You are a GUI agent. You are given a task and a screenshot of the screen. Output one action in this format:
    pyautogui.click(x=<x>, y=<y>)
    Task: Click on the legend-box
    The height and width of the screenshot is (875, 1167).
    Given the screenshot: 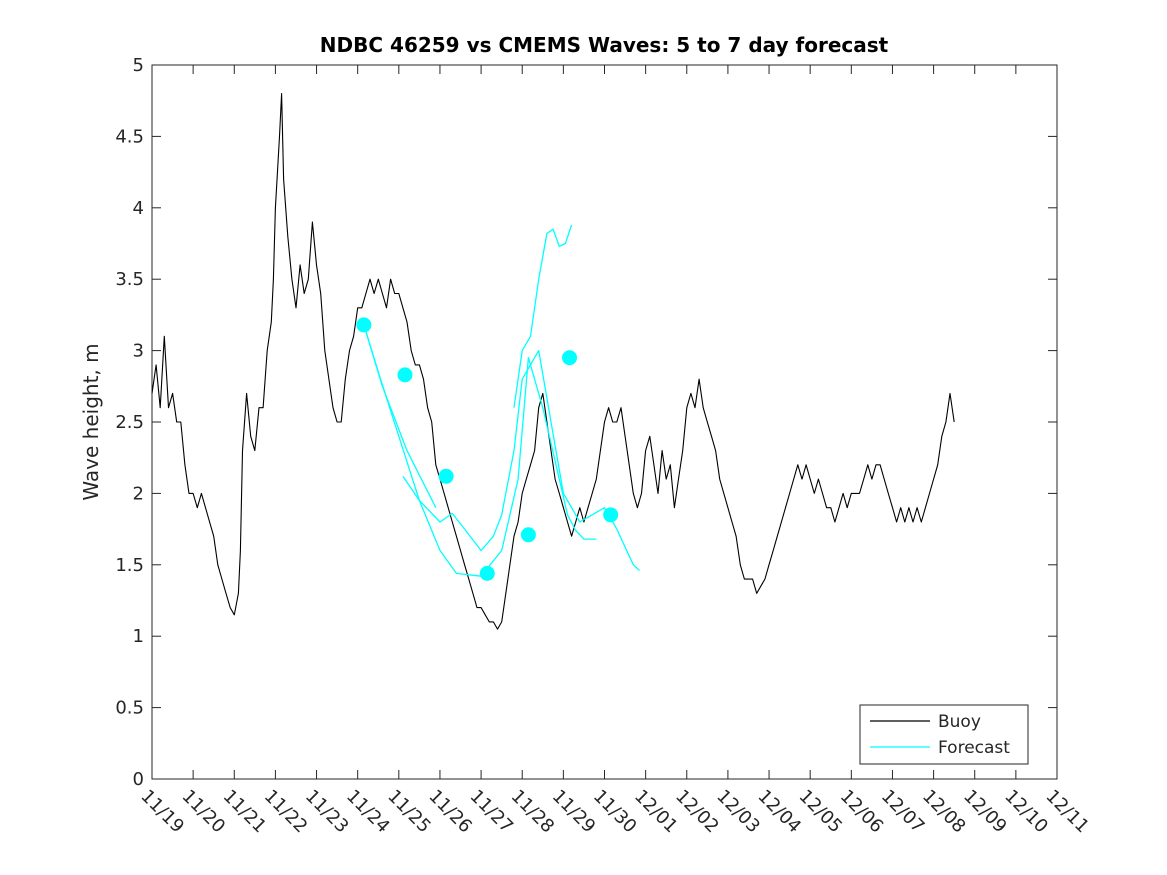 What is the action you would take?
    pyautogui.click(x=944, y=734)
    